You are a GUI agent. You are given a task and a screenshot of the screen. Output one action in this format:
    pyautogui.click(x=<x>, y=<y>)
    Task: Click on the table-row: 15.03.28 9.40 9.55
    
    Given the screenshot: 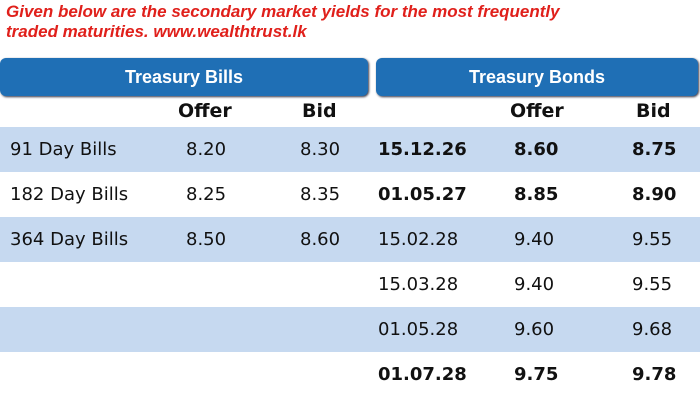 What is the action you would take?
    pyautogui.click(x=350, y=284)
    